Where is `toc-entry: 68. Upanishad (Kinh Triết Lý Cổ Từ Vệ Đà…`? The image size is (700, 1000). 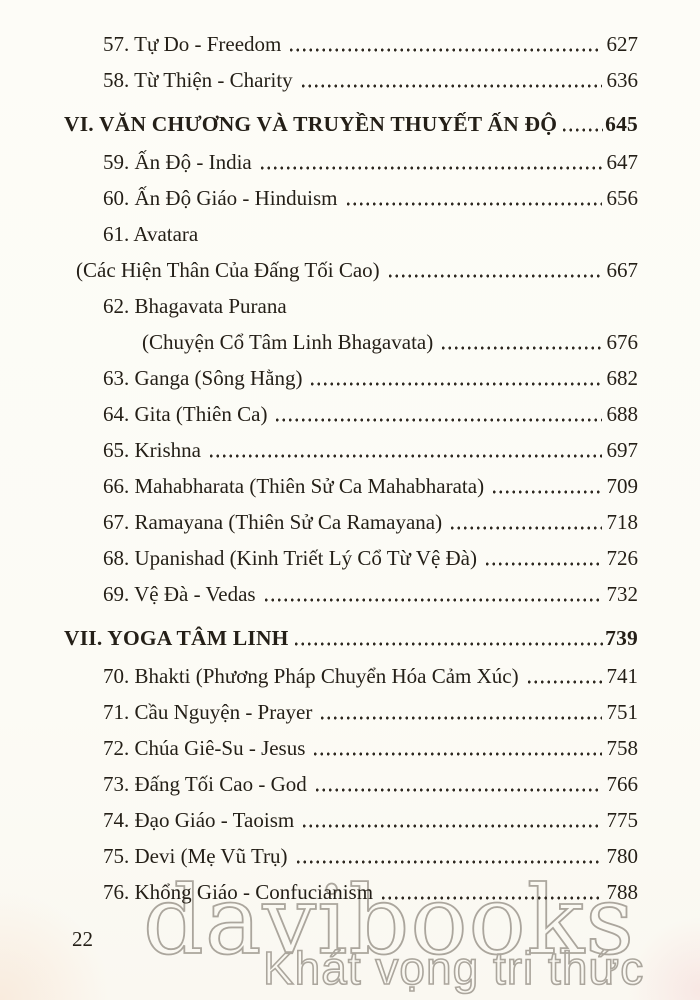
toc-entry: 68. Upanishad (Kinh Triết Lý Cổ Từ Vệ Đà… is located at coordinates (370, 558).